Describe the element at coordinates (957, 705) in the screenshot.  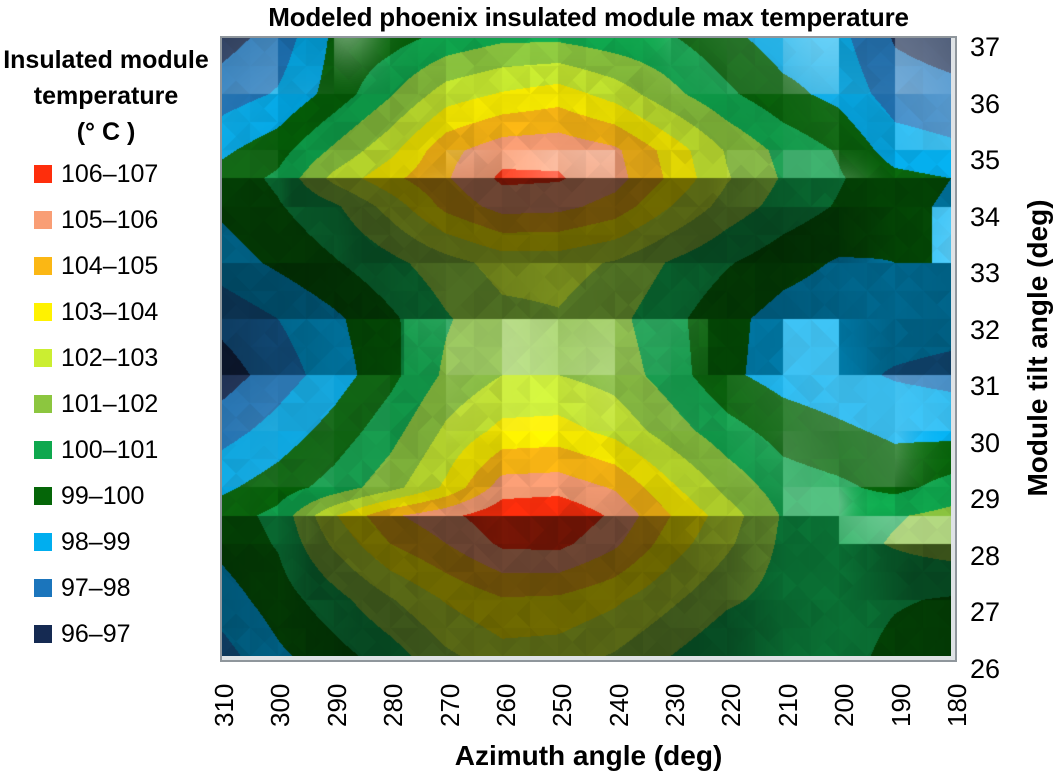
I see `x-tick-label: 180` at that location.